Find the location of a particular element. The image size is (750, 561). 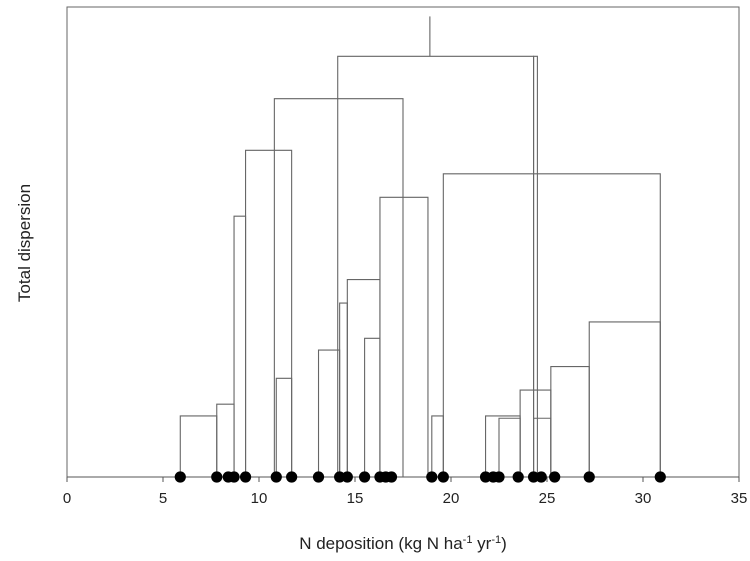

leaf-markers is located at coordinates (420, 477).